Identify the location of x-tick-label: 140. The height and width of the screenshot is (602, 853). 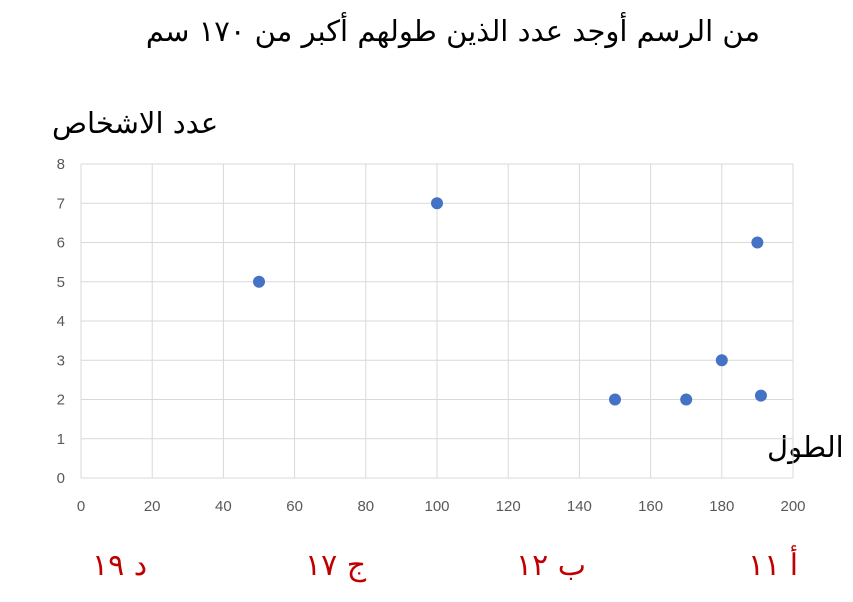
(579, 506).